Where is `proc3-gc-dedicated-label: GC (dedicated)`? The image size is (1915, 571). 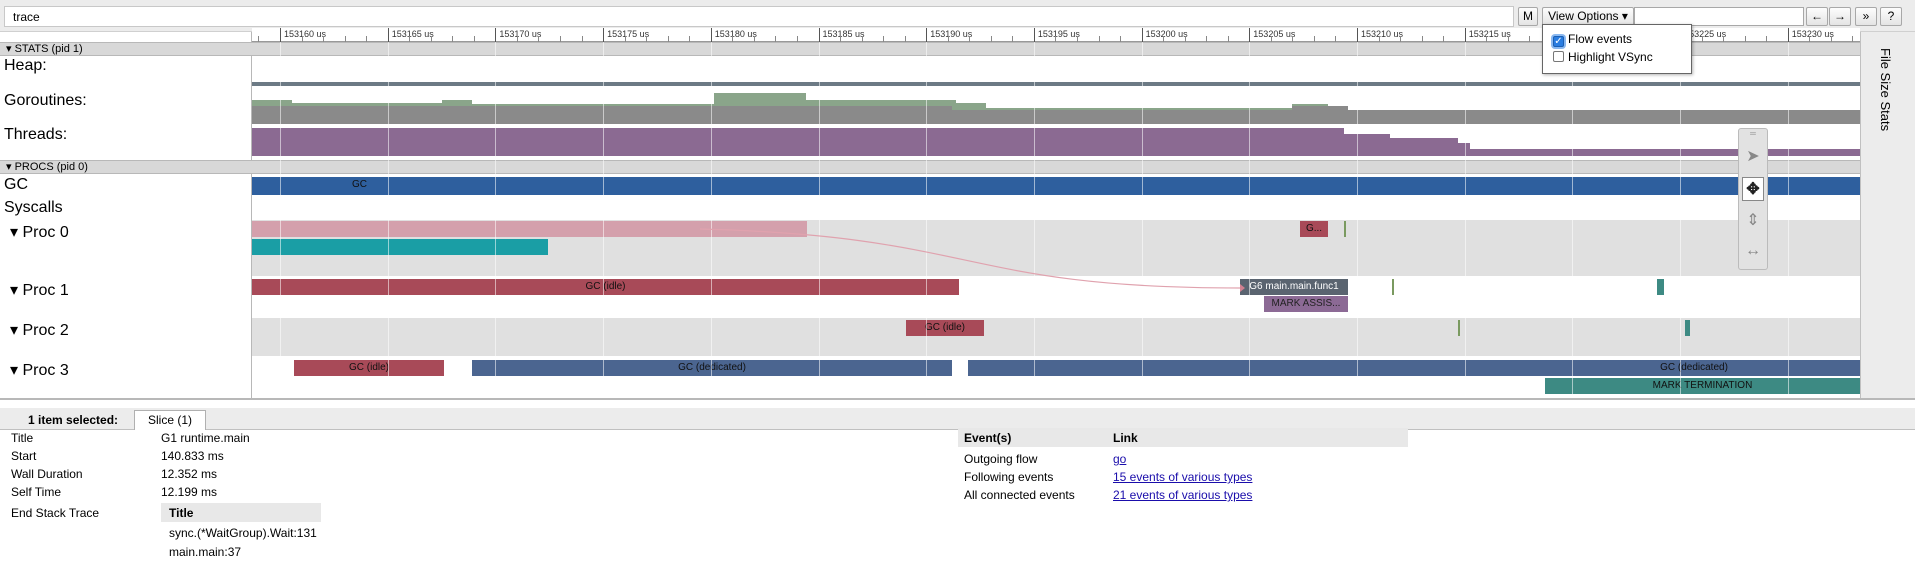 proc3-gc-dedicated-label: GC (dedicated) is located at coordinates (1694, 367).